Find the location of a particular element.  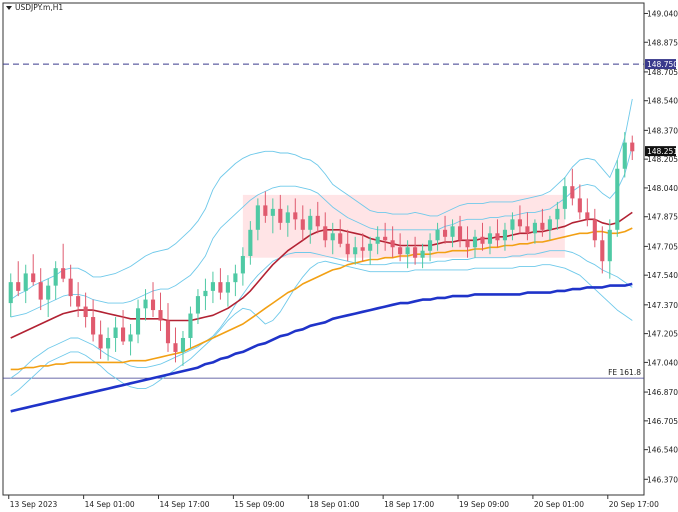

price-label: 147.370 is located at coordinates (662, 305).